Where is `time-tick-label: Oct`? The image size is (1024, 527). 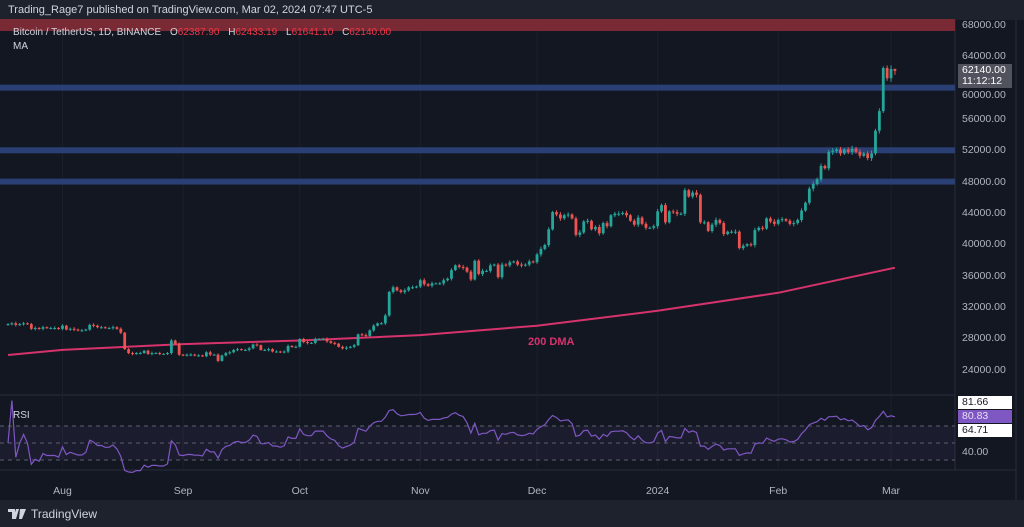
time-tick-label: Oct is located at coordinates (299, 491).